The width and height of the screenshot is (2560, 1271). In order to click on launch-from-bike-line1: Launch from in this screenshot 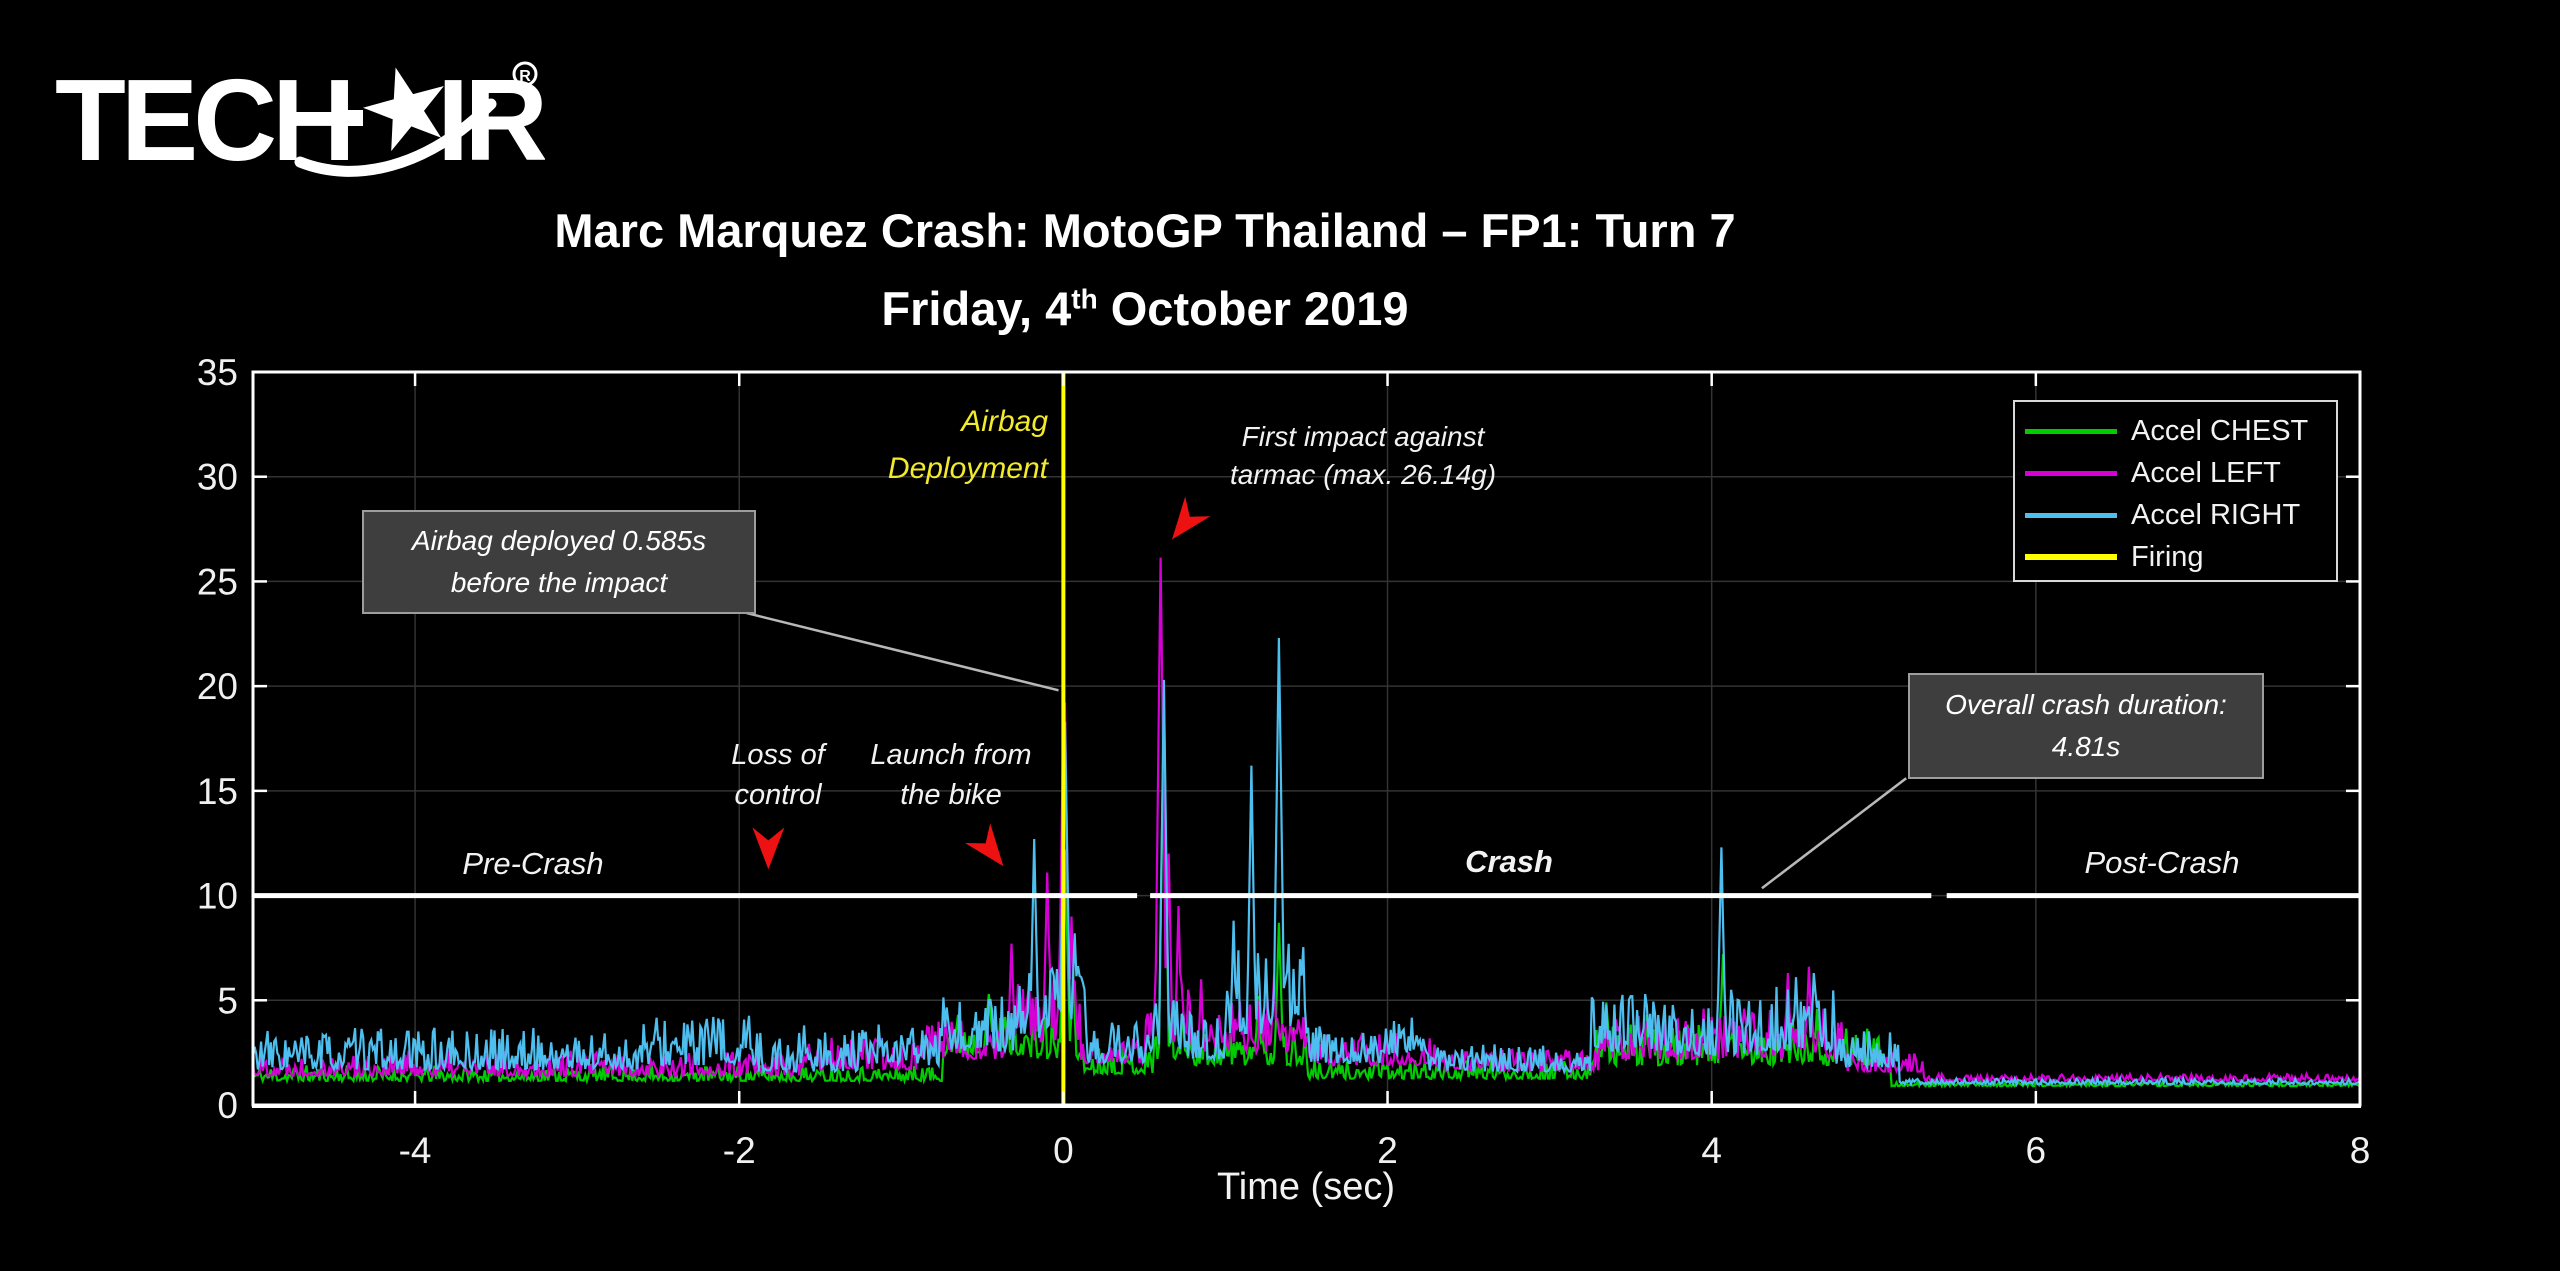, I will do `click(951, 755)`.